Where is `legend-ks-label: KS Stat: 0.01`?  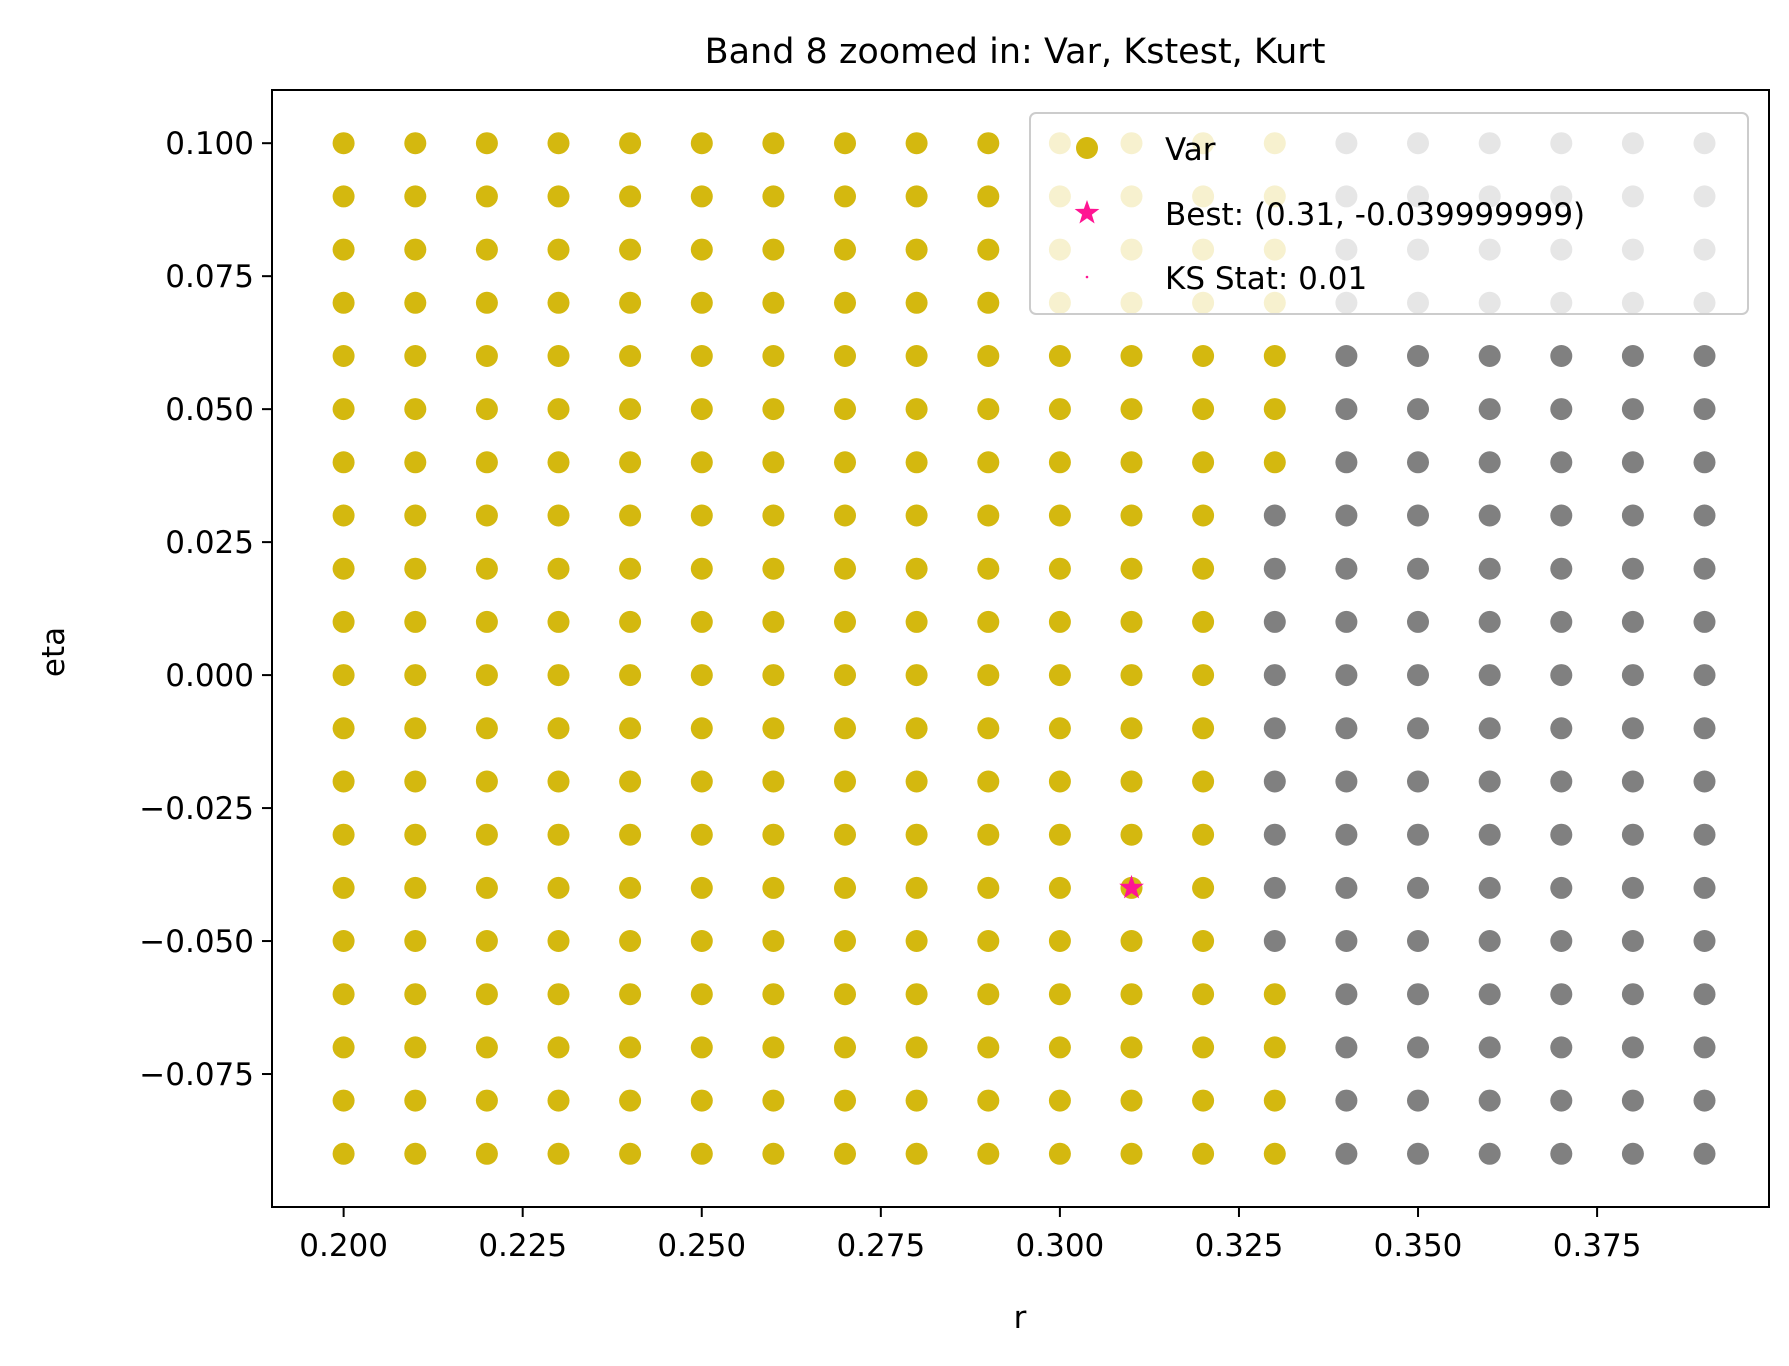
legend-ks-label: KS Stat: 0.01 is located at coordinates (1266, 279).